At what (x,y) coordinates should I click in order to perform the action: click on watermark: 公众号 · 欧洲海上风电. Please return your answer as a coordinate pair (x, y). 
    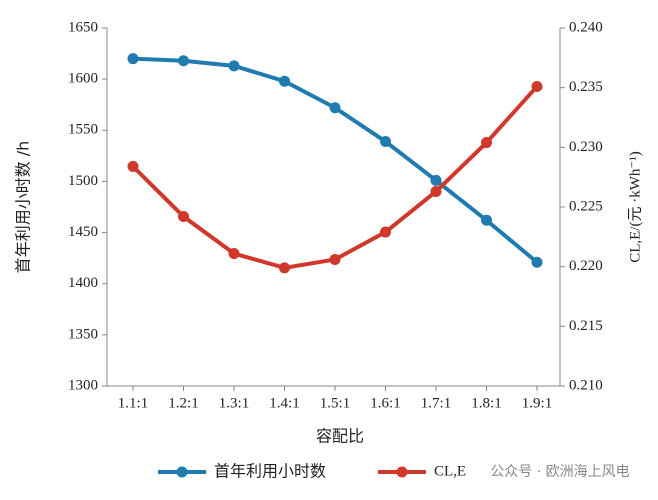
    Looking at the image, I should click on (559, 472).